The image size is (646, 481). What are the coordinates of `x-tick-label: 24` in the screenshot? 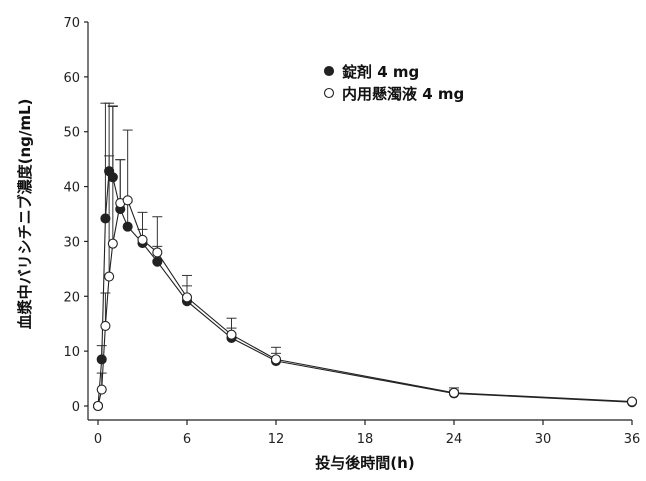 It's located at (454, 439).